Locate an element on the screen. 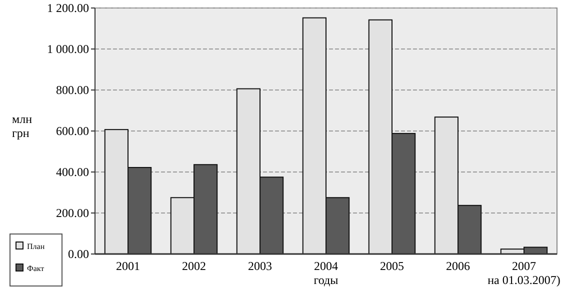 The image size is (569, 304). x-tick-label: 2001 is located at coordinates (128, 266).